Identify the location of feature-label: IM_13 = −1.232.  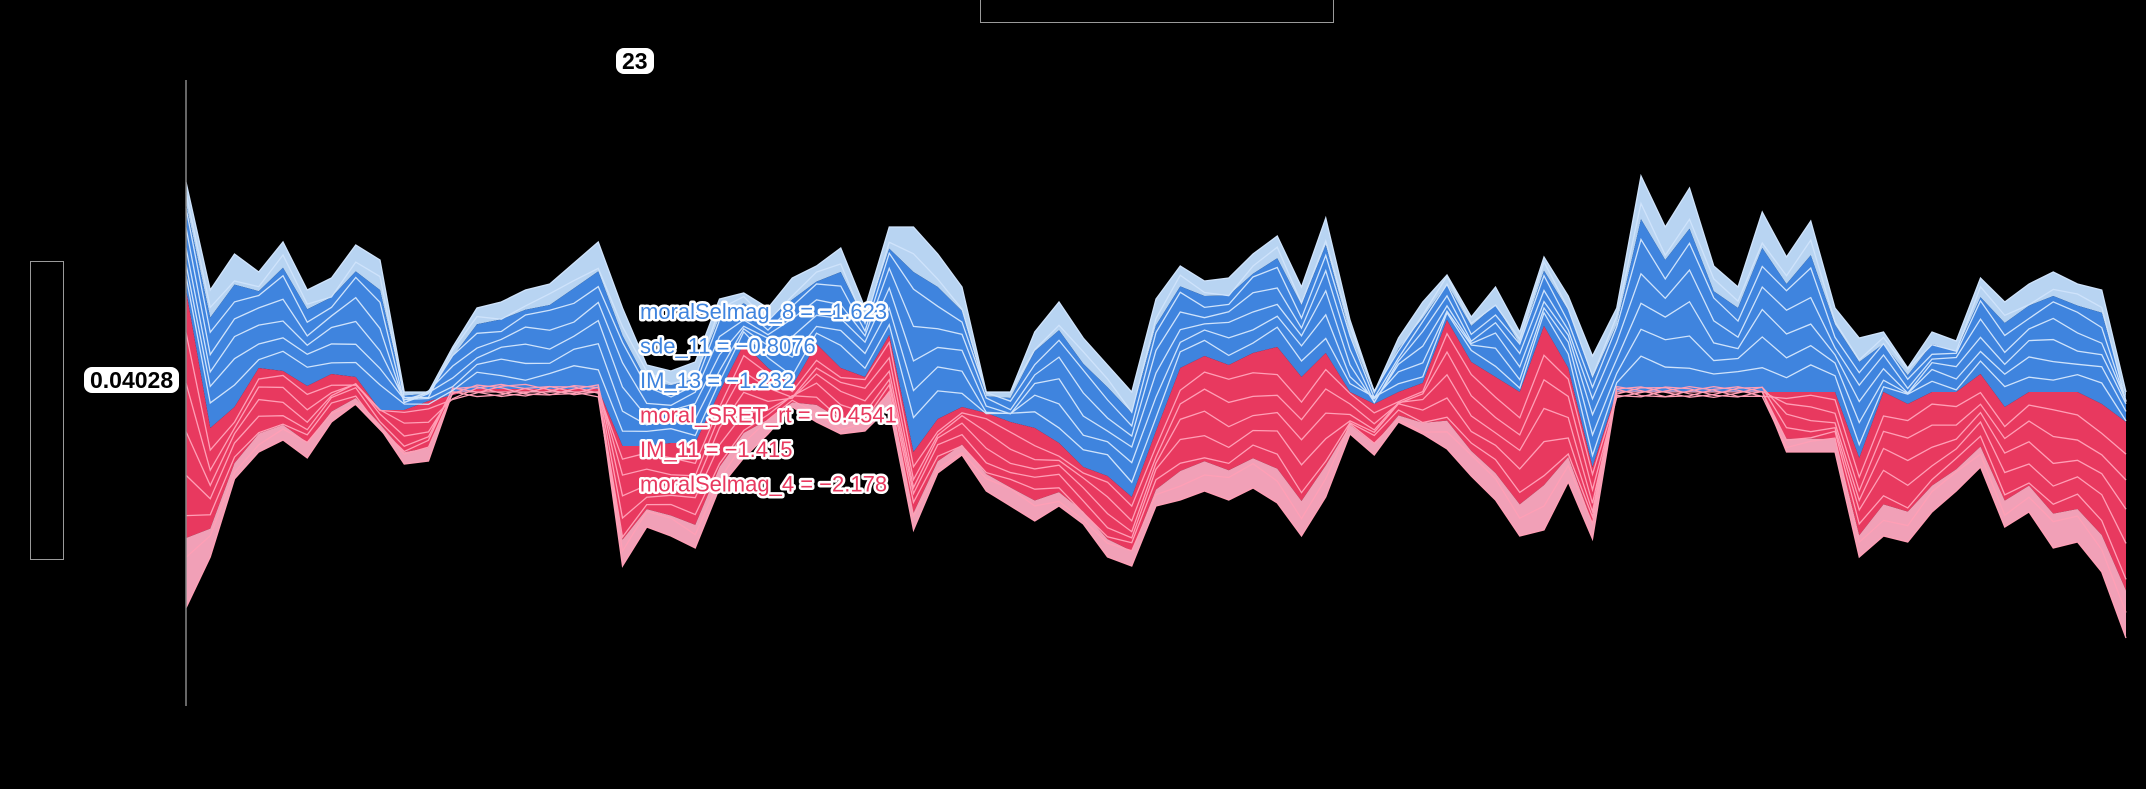
(717, 380).